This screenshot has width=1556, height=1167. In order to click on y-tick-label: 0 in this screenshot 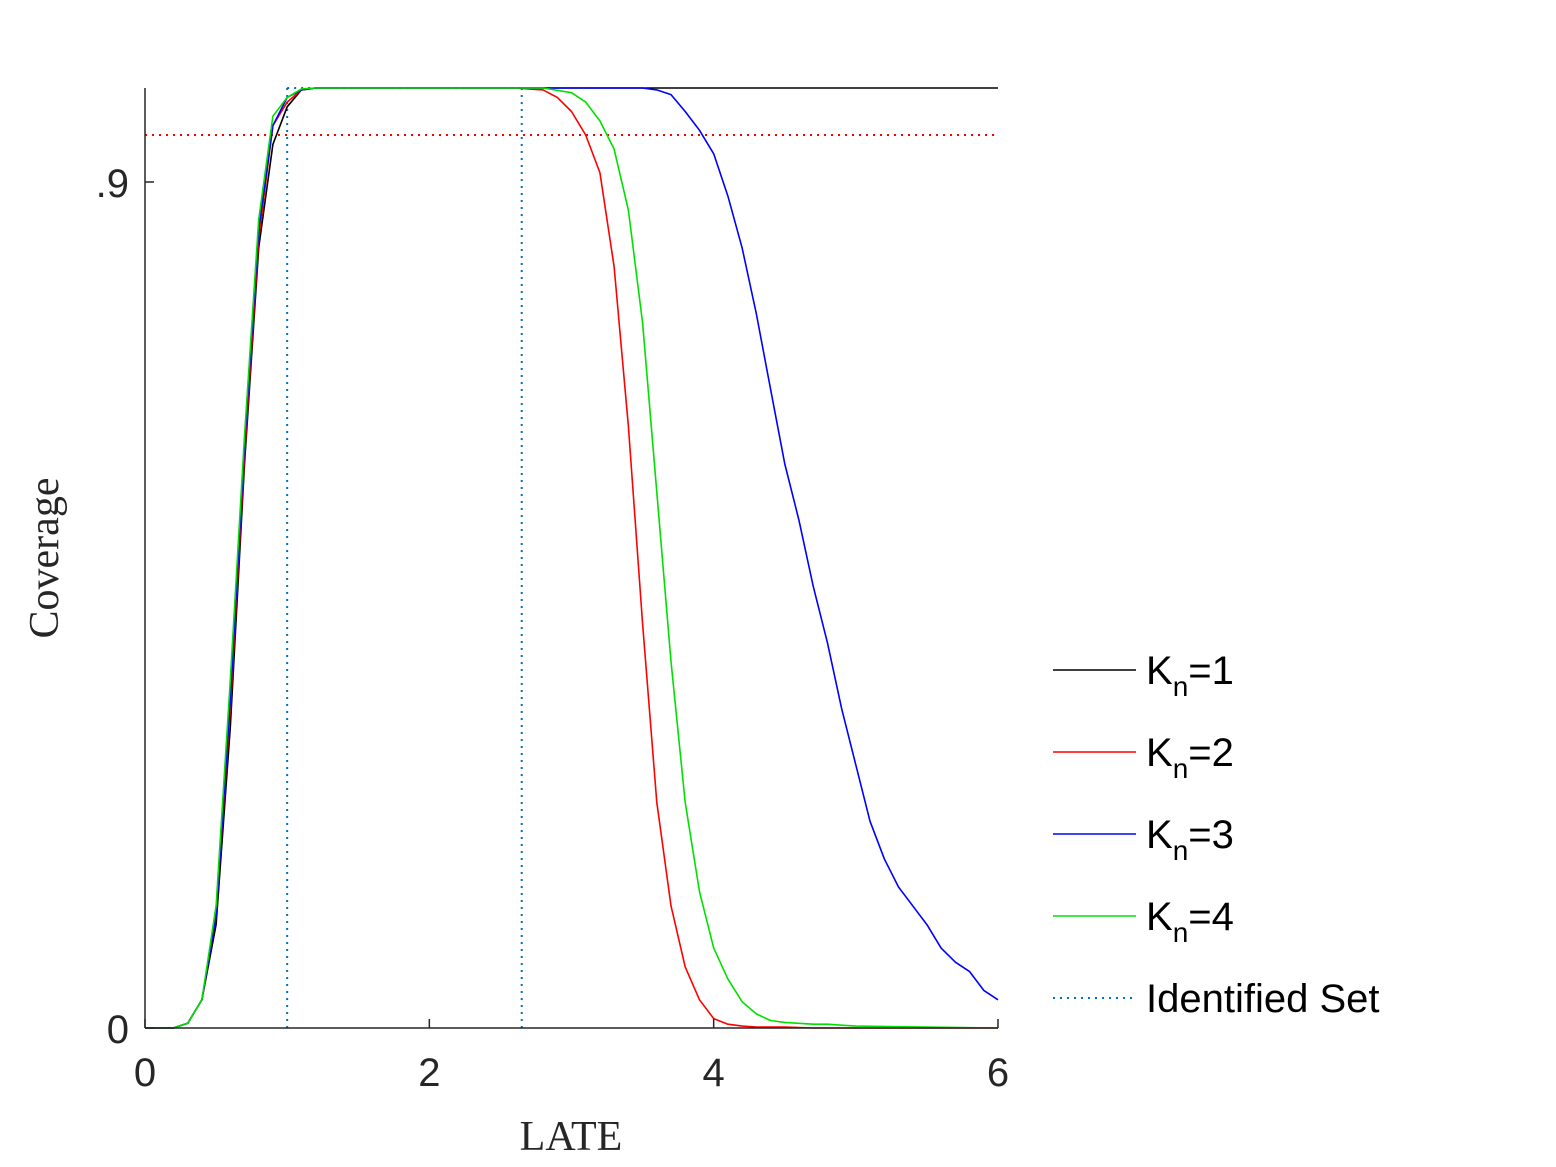, I will do `click(118, 1030)`.